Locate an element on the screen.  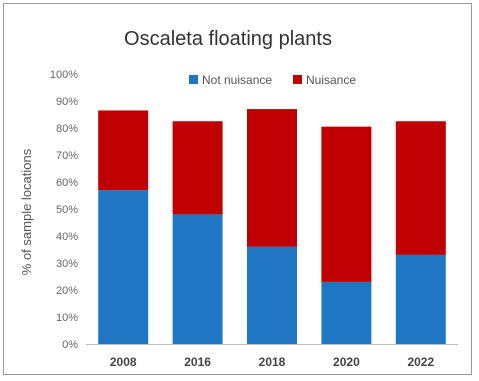
x-tick-label: 2020 is located at coordinates (346, 362).